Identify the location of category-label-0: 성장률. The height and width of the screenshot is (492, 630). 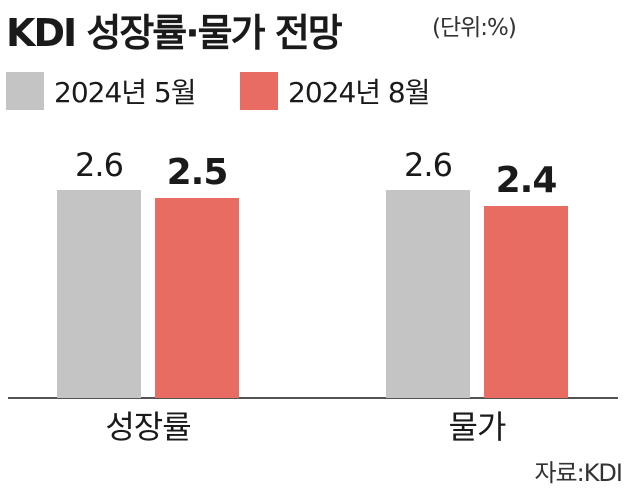
(147, 427).